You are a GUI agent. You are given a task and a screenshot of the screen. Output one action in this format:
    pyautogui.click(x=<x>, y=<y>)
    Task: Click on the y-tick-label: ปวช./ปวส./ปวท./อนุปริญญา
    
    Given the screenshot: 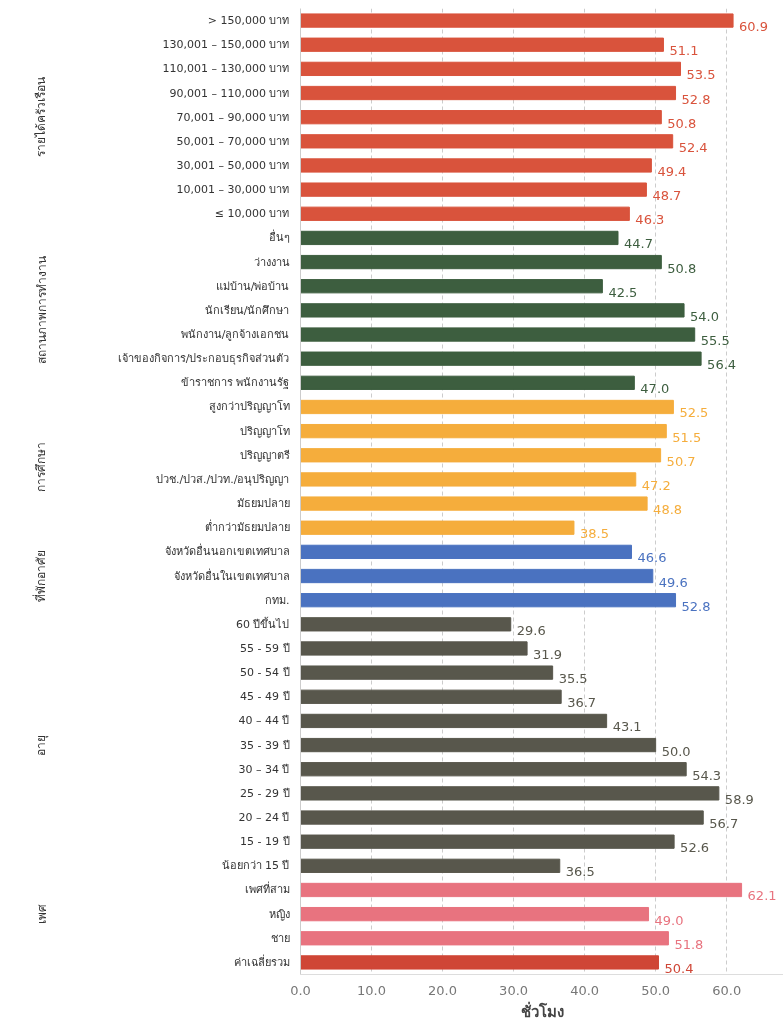 What is the action you would take?
    pyautogui.click(x=222, y=479)
    